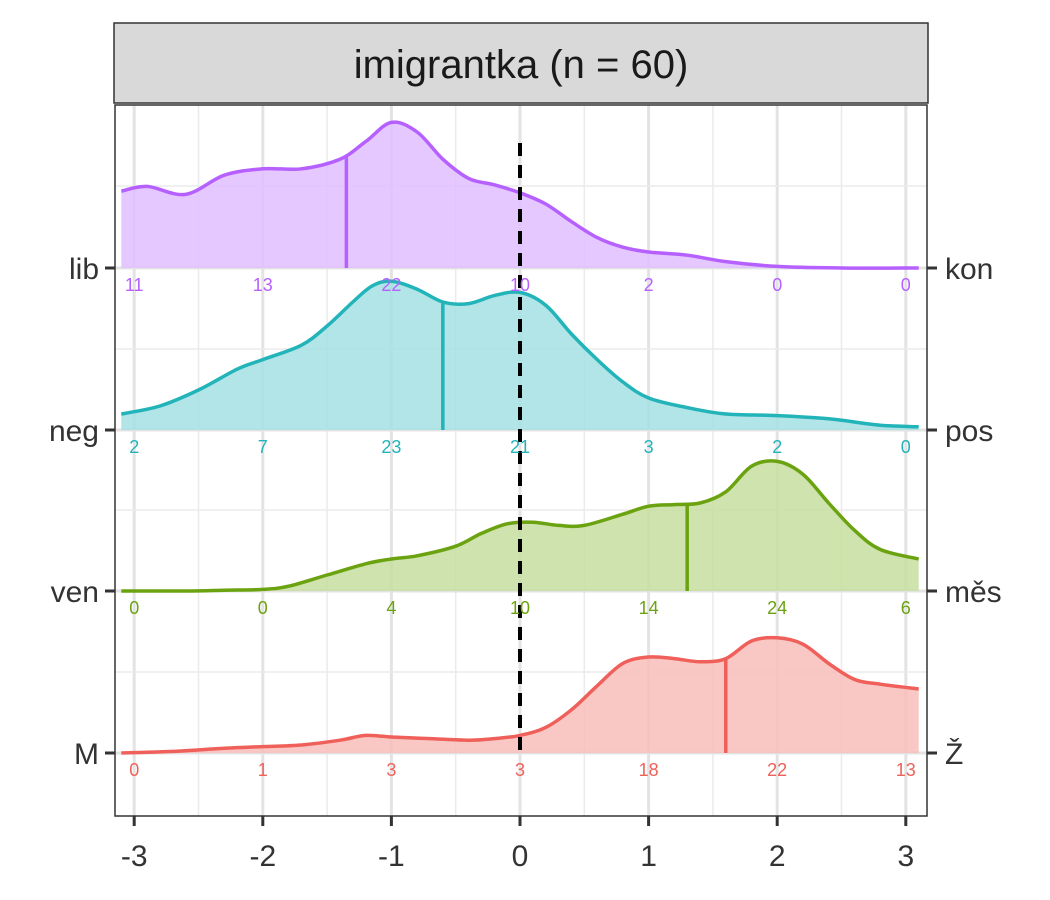  Describe the element at coordinates (263, 770) in the screenshot. I see `count-label: 1` at that location.